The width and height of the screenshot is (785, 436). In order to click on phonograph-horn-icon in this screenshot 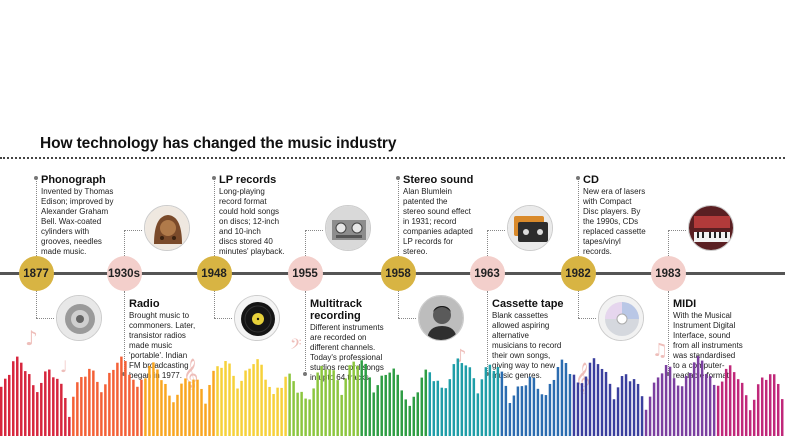, I will do `click(79, 318)`.